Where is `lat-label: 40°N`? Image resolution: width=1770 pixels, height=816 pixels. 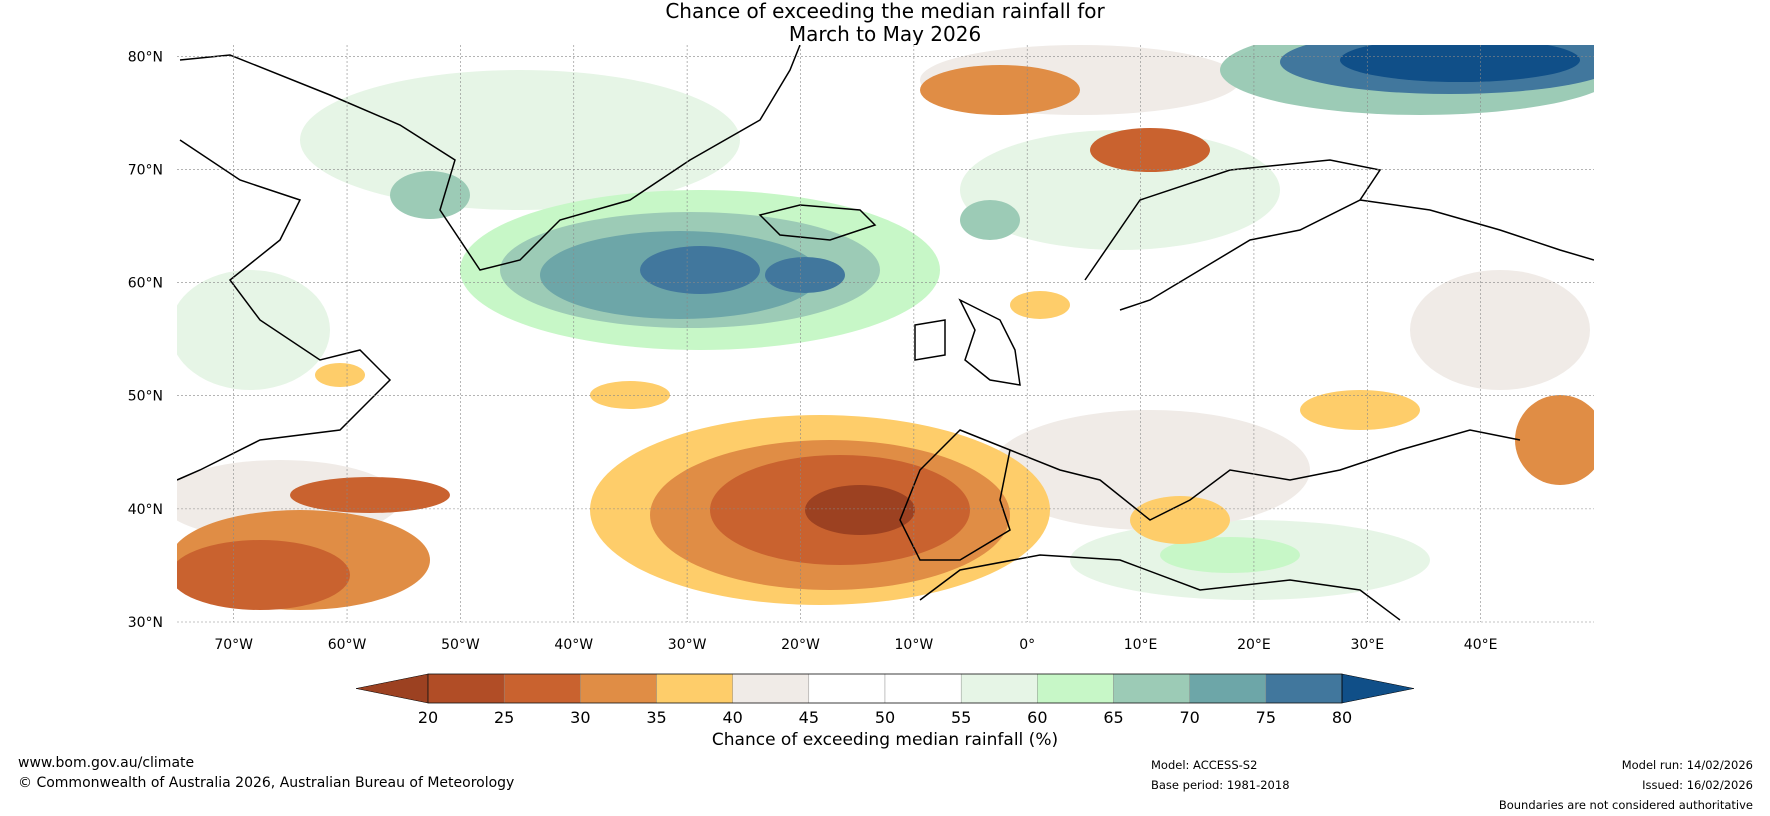 lat-label: 40°N is located at coordinates (145, 510).